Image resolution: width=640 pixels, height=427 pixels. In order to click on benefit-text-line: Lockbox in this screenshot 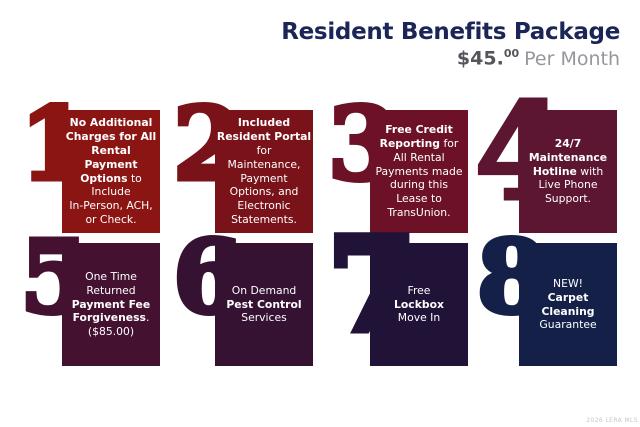, I will do `click(419, 304)`.